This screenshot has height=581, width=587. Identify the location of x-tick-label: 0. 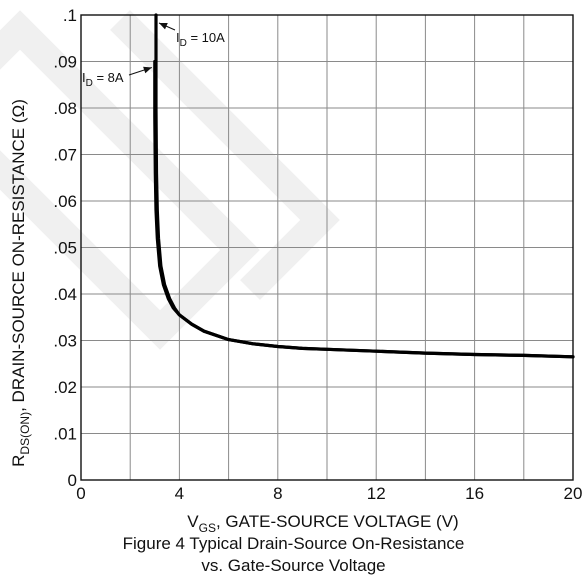
(80, 493).